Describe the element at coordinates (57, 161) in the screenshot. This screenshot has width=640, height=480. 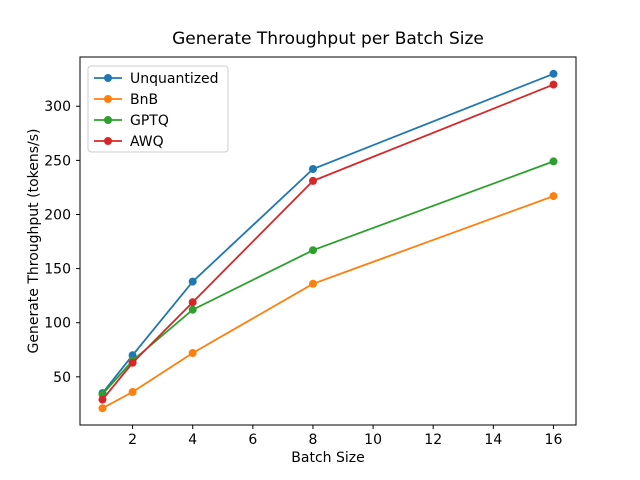
I see `y-tick-label: 250` at that location.